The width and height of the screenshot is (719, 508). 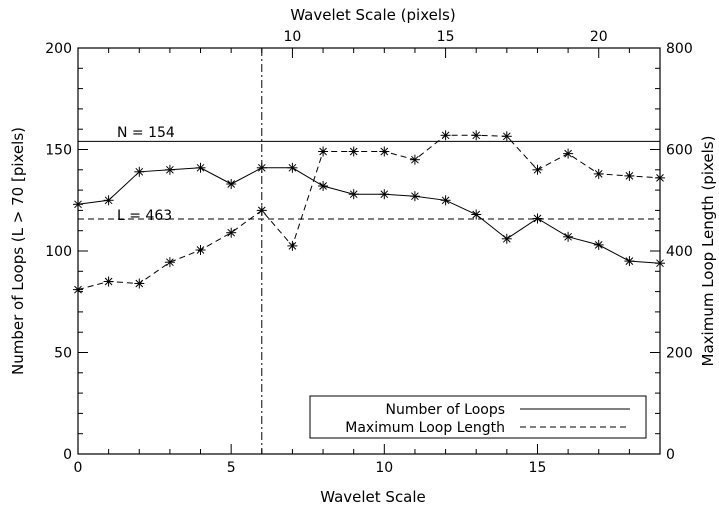 I want to click on x-tick-label: 5, so click(x=231, y=468).